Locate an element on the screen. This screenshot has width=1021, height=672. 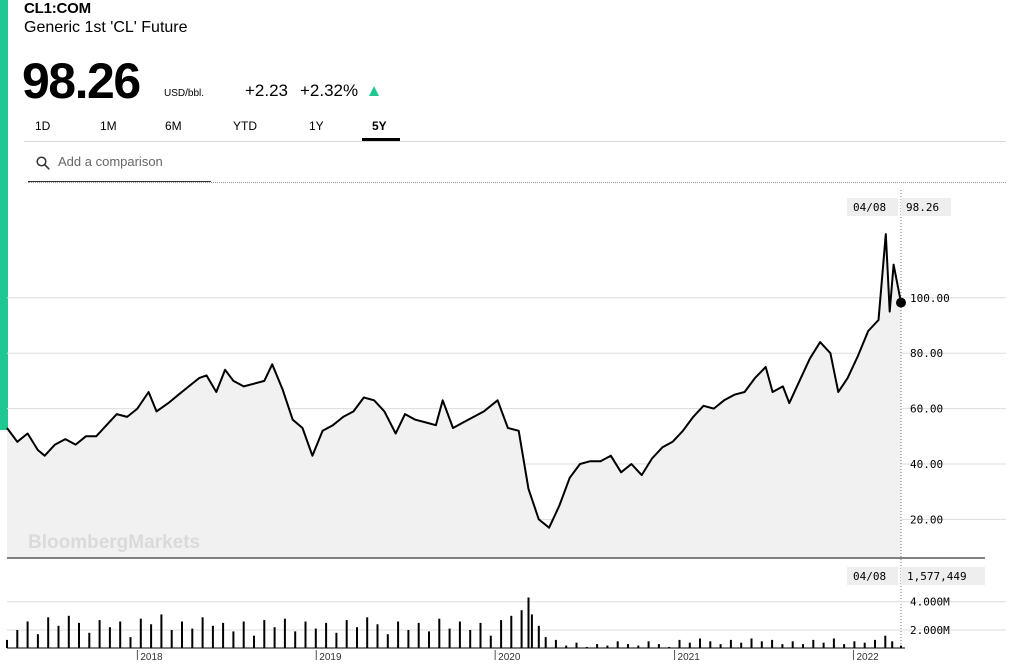
volume-tooltip-value-box is located at coordinates (943, 576).